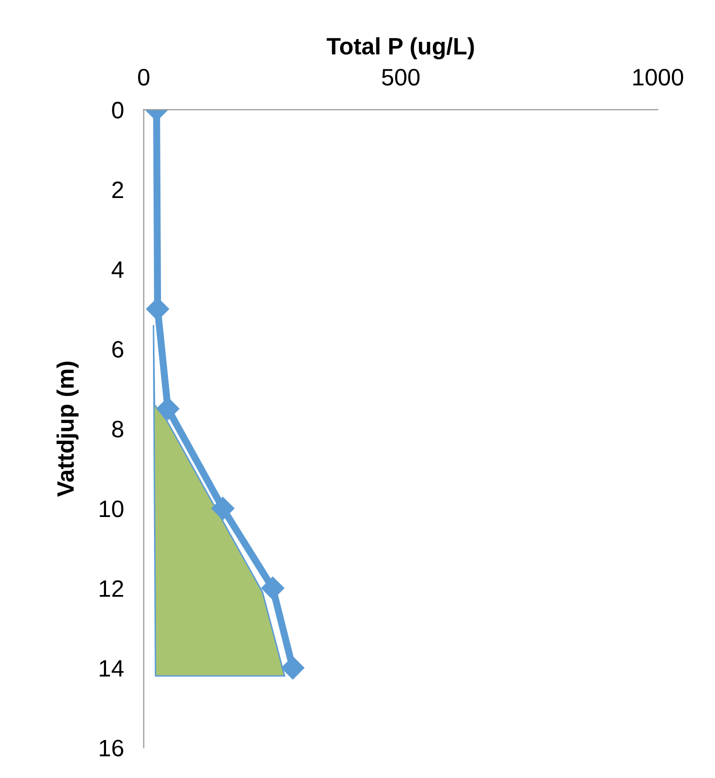 The width and height of the screenshot is (715, 778). I want to click on y-tick-label: 0, so click(118, 110).